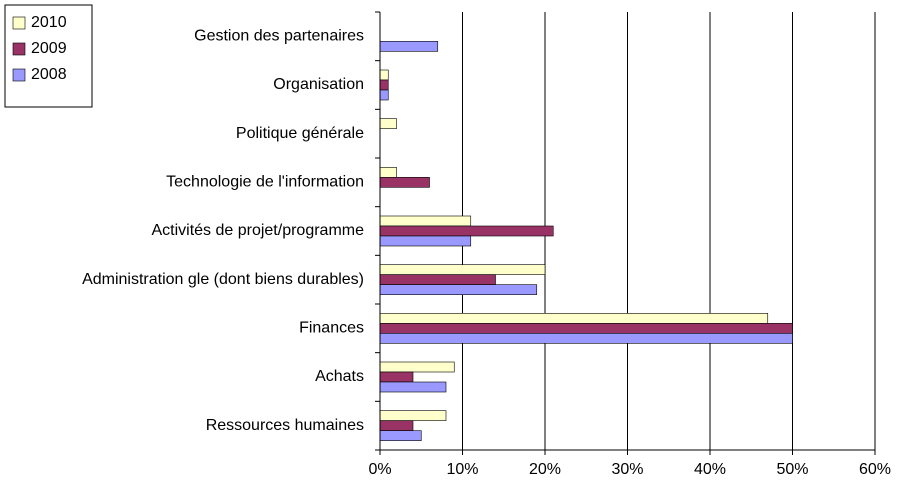 This screenshot has height=489, width=901. What do you see at coordinates (300, 133) in the screenshot?
I see `y-tick-label: Politique générale` at bounding box center [300, 133].